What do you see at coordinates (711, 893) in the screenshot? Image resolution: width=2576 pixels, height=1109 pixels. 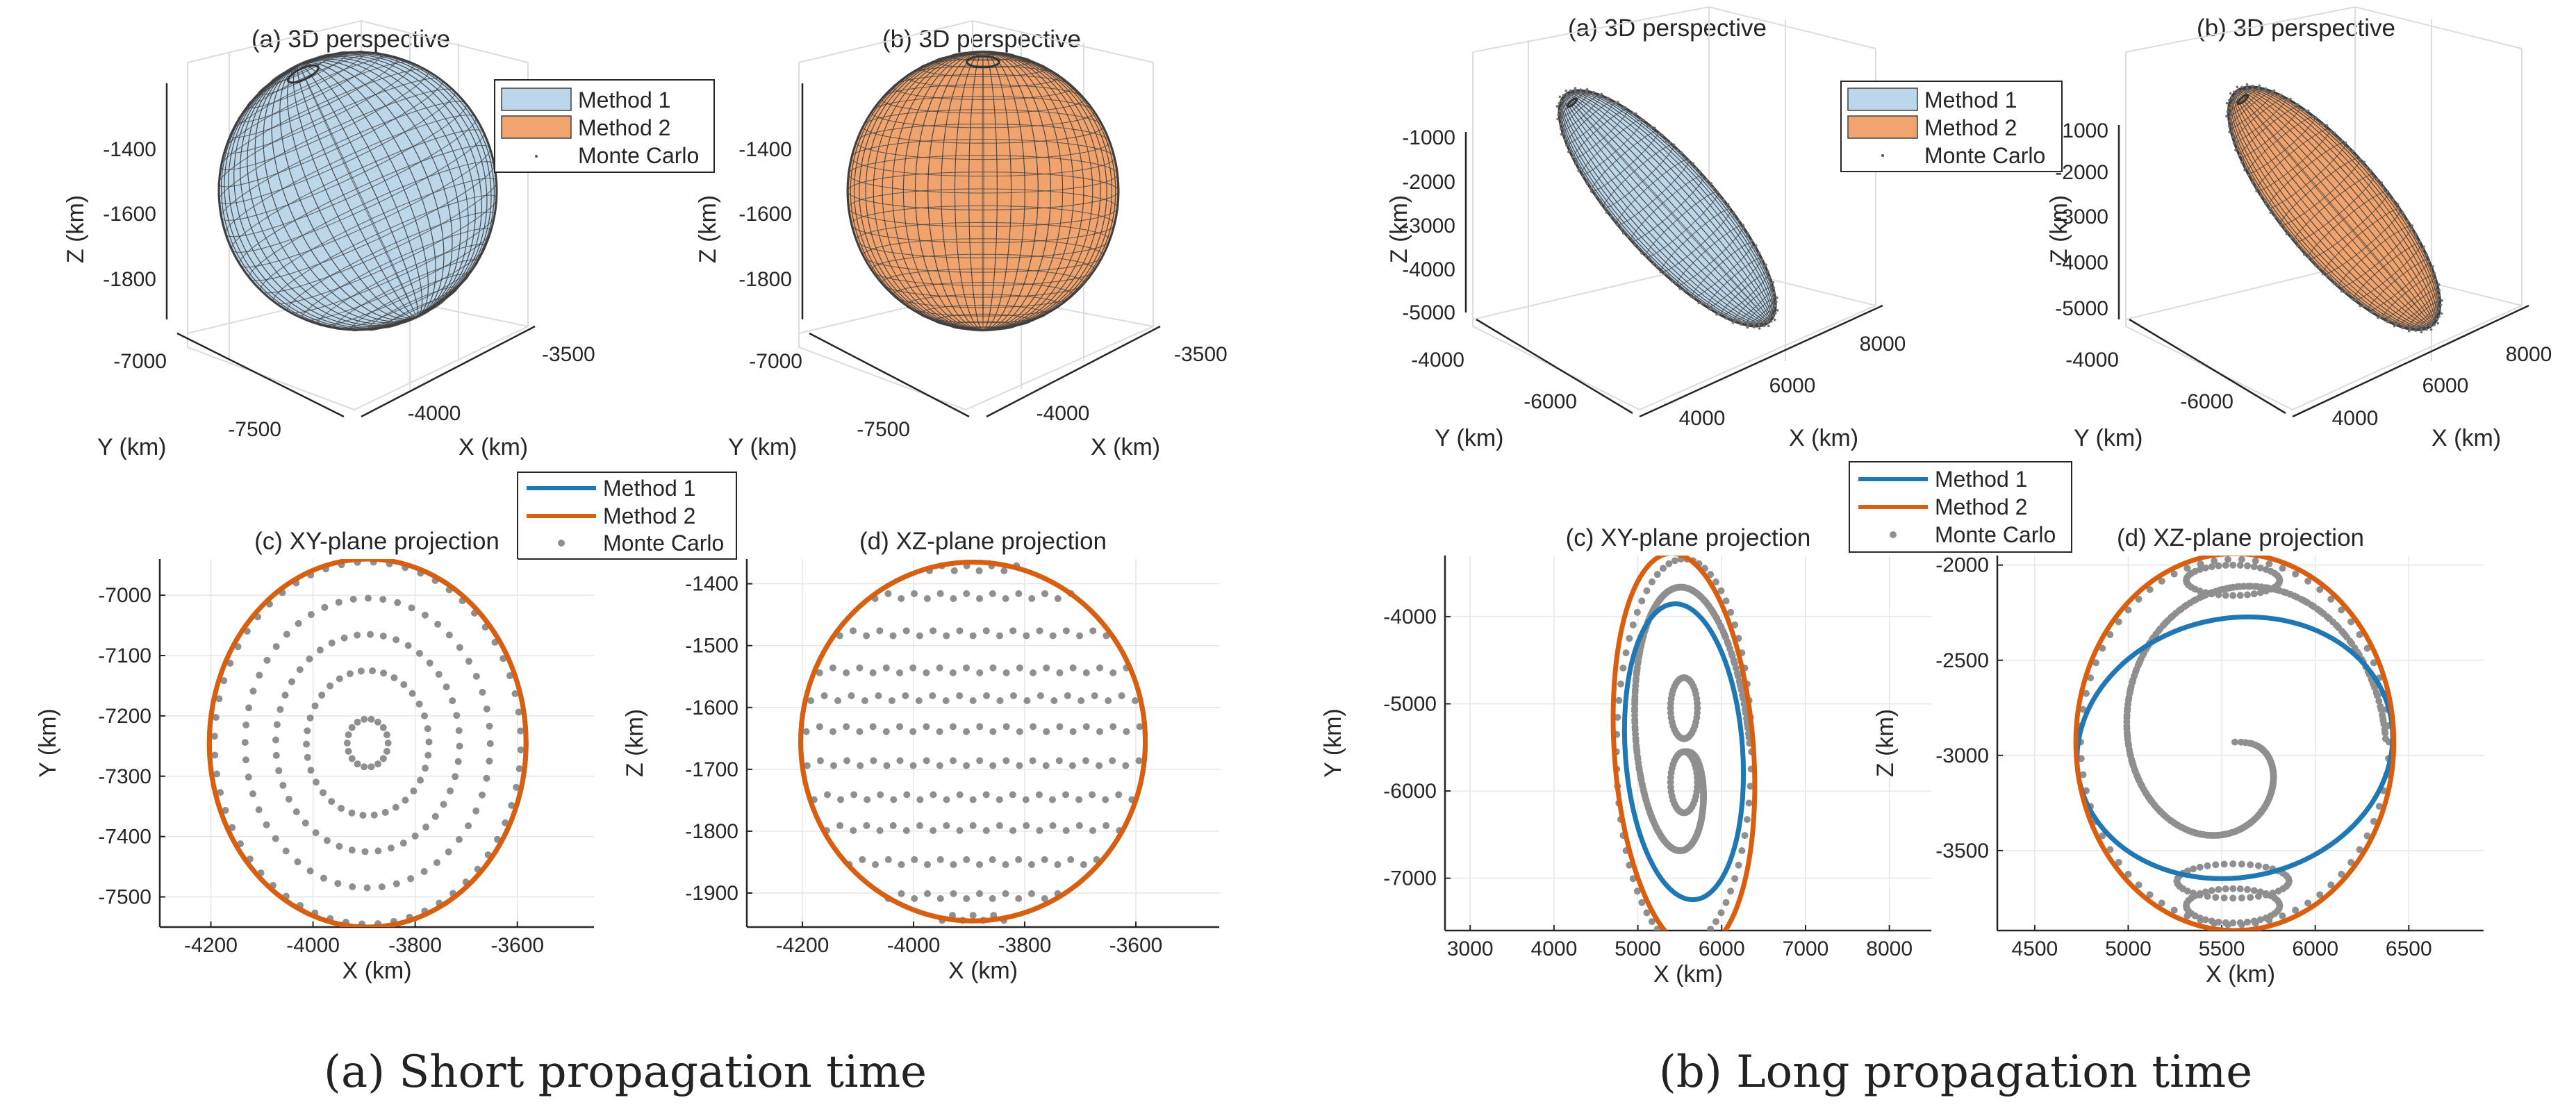 I see `y-tick-label: -1900` at bounding box center [711, 893].